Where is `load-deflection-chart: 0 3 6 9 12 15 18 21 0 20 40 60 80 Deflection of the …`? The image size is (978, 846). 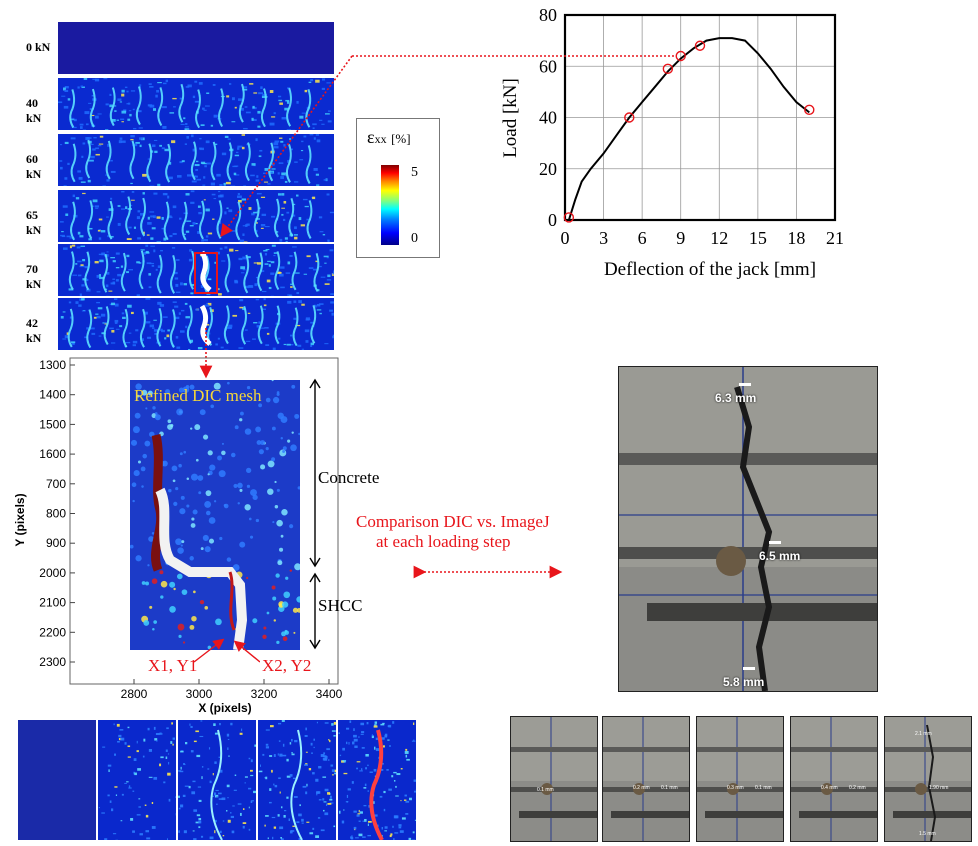 load-deflection-chart: 0 3 6 9 12 15 18 21 0 20 40 60 80 Deflection of the … is located at coordinates (672, 142).